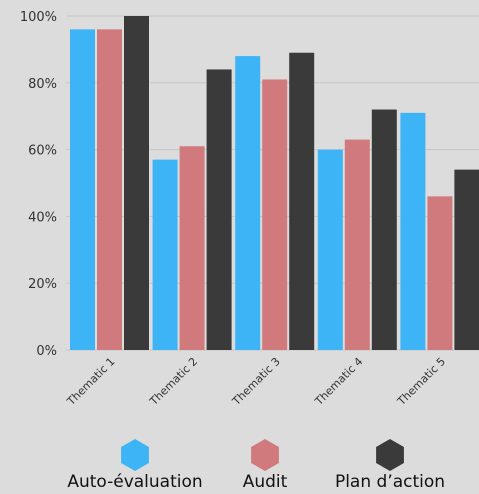 The height and width of the screenshot is (494, 479). I want to click on x-tick-label: Thematic 3, so click(256, 382).